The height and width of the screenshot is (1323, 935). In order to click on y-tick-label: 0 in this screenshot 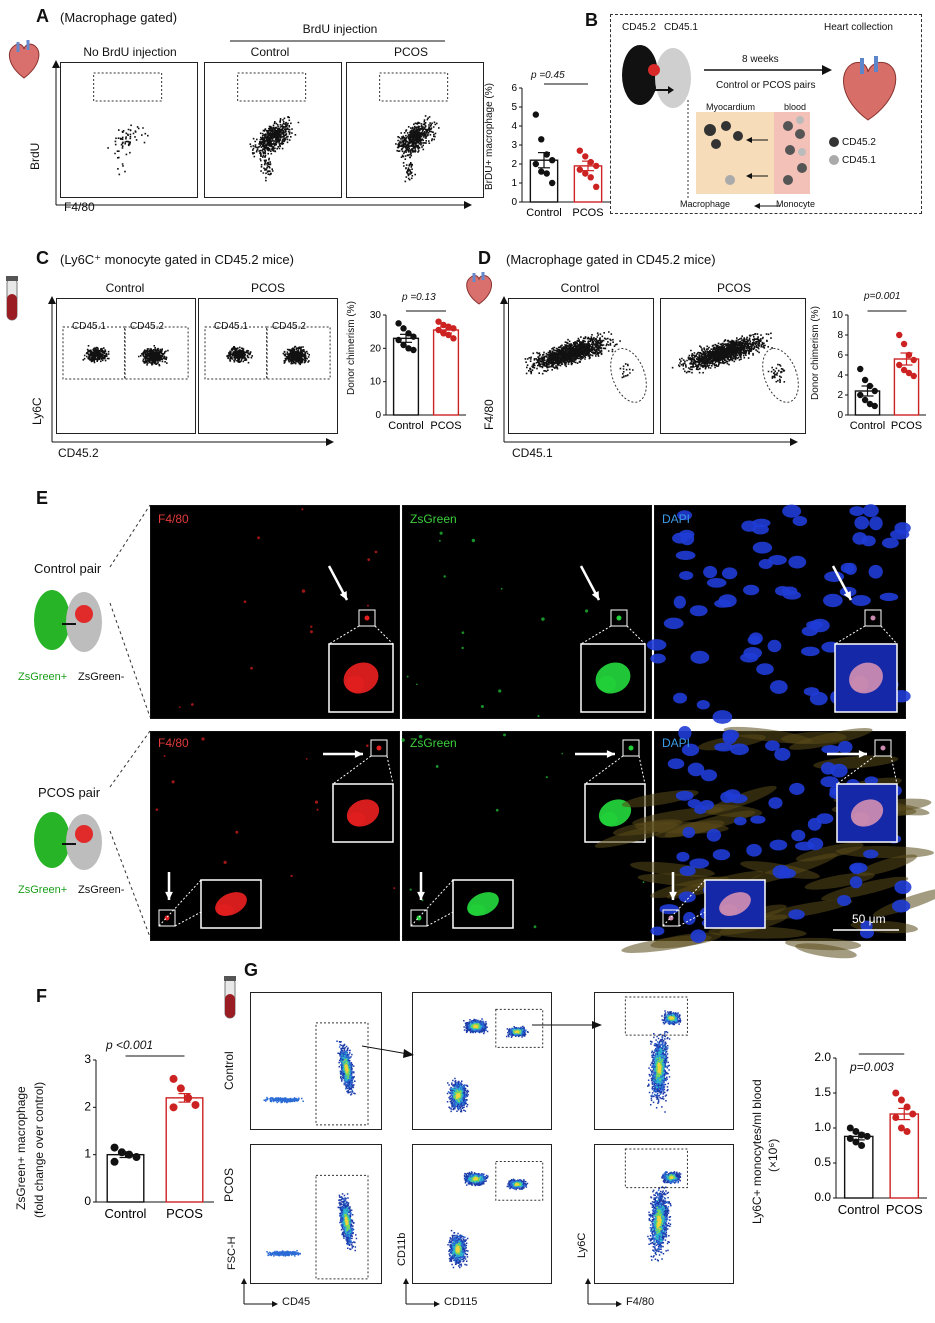, I will do `click(87, 1201)`.